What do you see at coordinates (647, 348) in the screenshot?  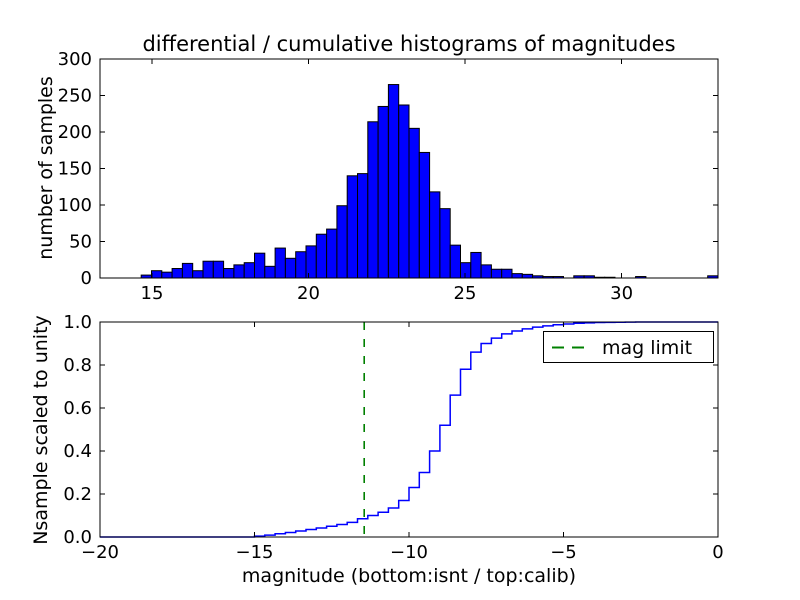 I see `legend-label: mag limit` at bounding box center [647, 348].